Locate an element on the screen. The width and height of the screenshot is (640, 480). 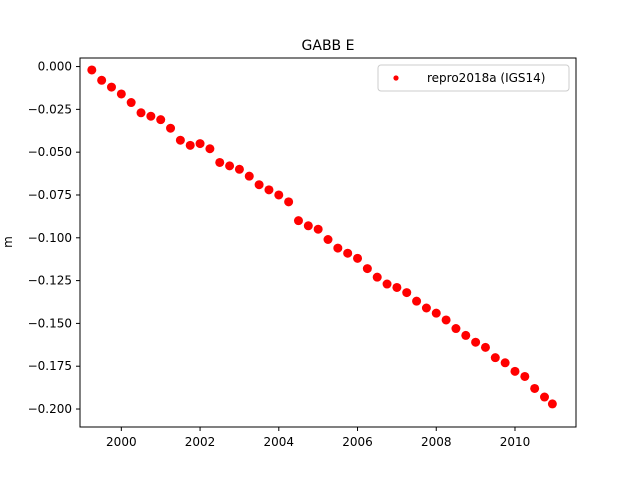
y-tick-label: 0.000 is located at coordinates (55, 67).